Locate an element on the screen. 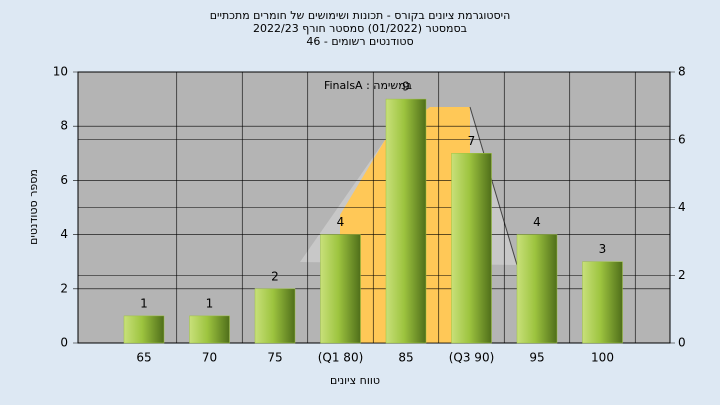  title-line: 46 - סטודנטים רשומים is located at coordinates (359, 41).